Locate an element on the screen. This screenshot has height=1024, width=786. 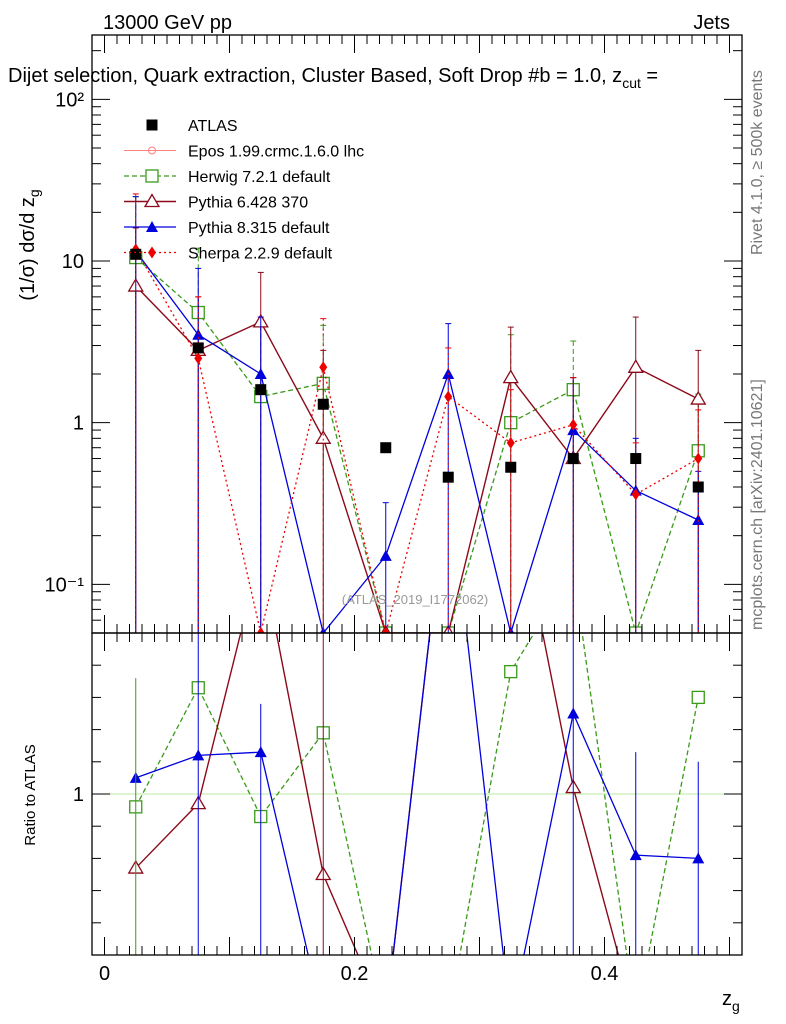
legend-marker-py6 is located at coordinates (152, 200).